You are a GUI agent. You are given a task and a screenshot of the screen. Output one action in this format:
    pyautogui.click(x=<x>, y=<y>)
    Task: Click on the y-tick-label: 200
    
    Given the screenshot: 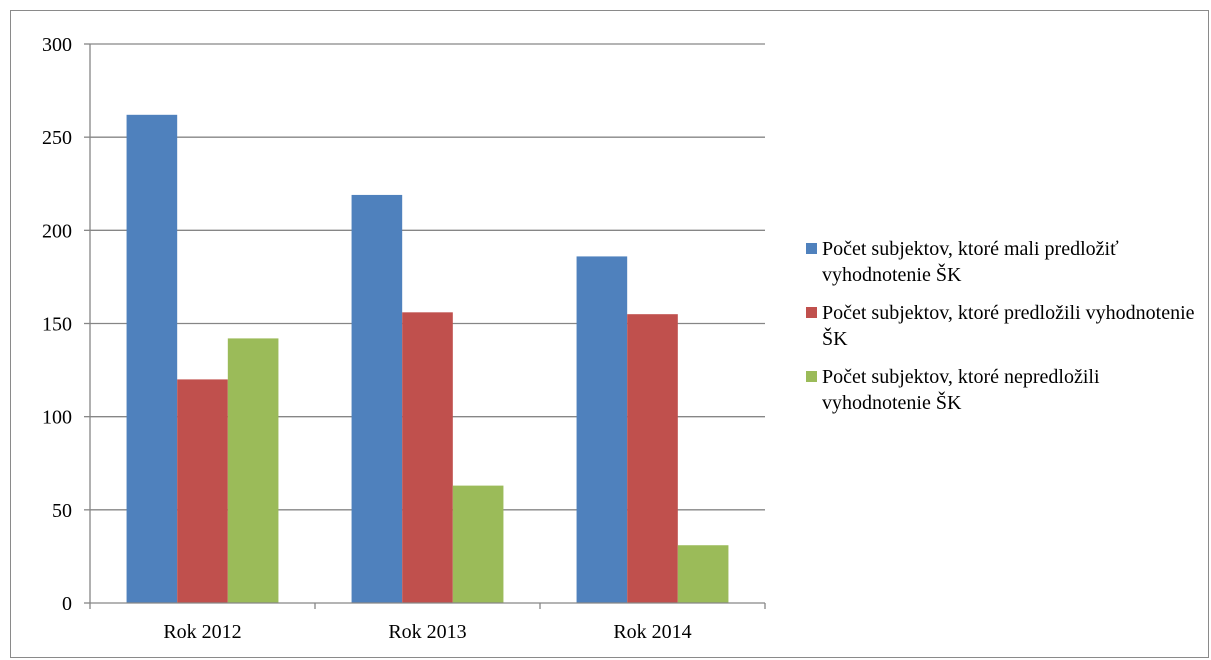 What is the action you would take?
    pyautogui.click(x=57, y=231)
    